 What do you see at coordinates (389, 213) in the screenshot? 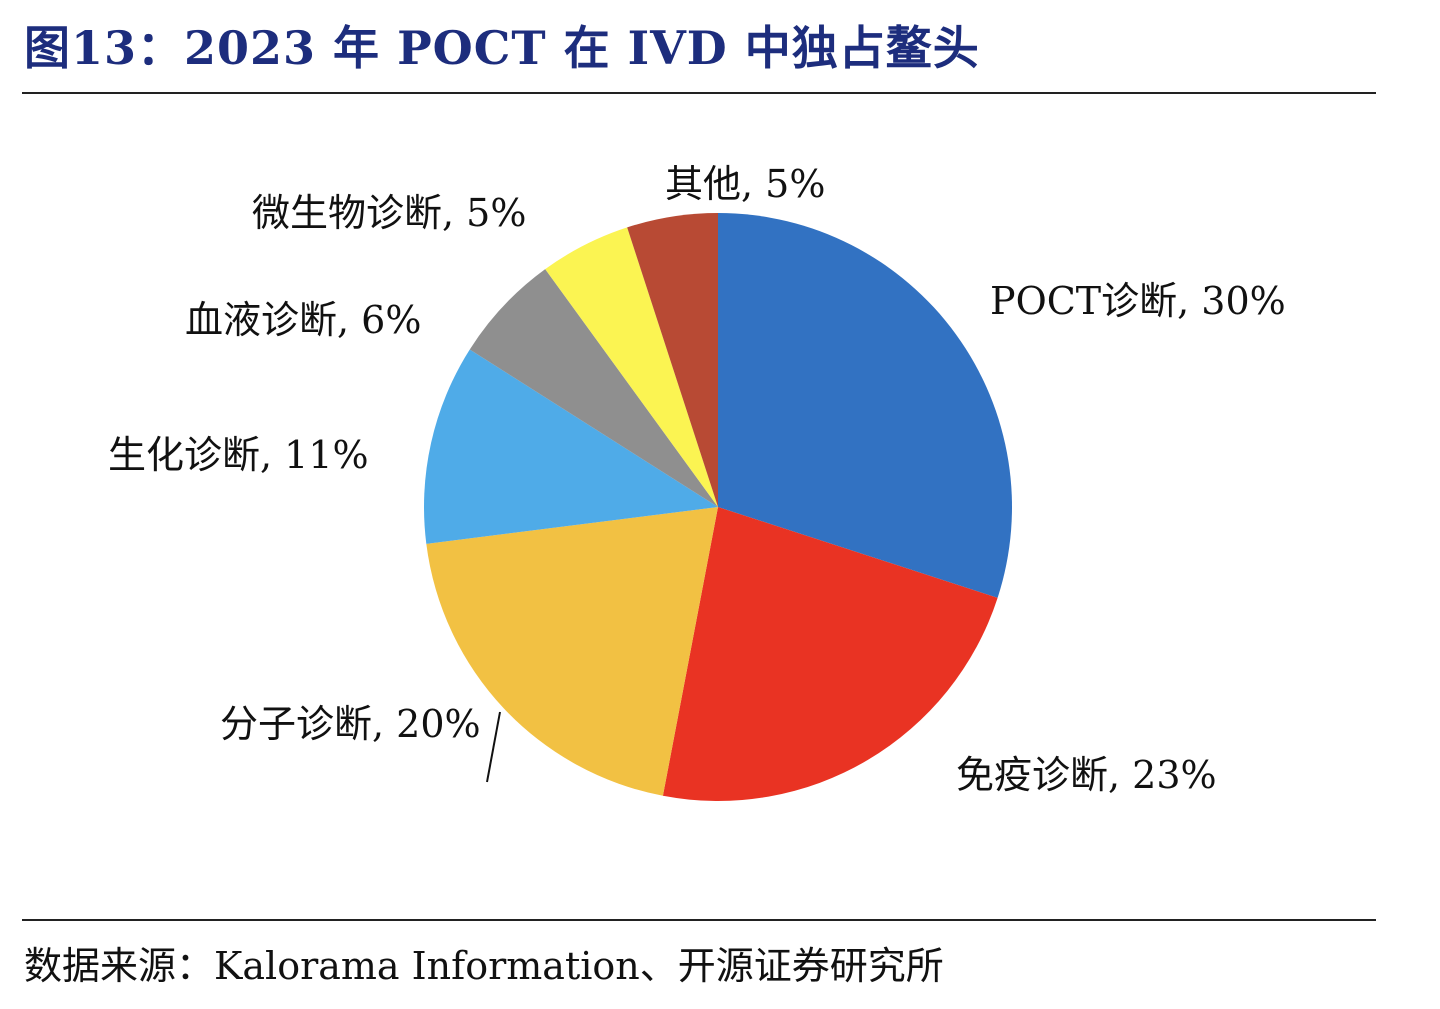
I see `slice-label-6: 微生物诊断, 5%` at bounding box center [389, 213].